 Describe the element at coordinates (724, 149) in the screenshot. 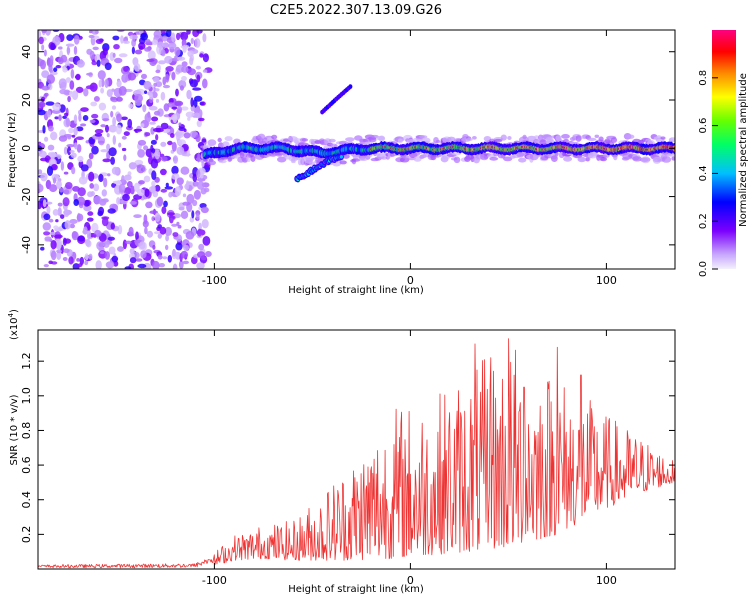

I see `colorbar-scale` at that location.